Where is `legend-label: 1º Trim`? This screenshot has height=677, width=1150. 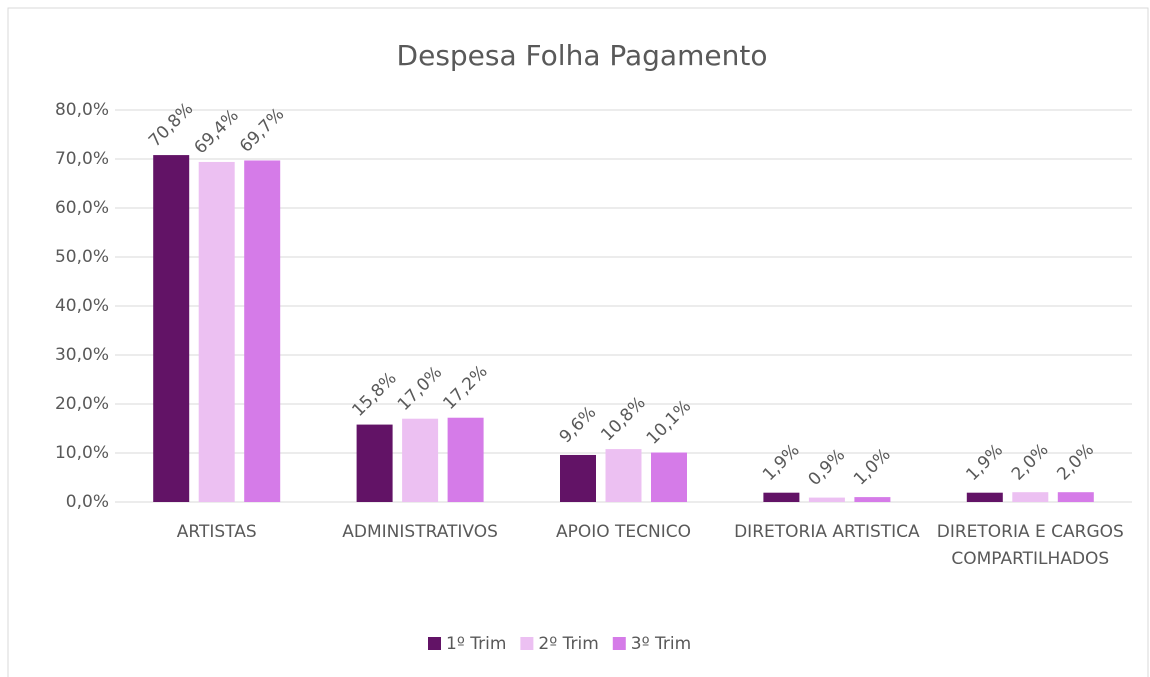
legend-label: 1º Trim is located at coordinates (476, 644).